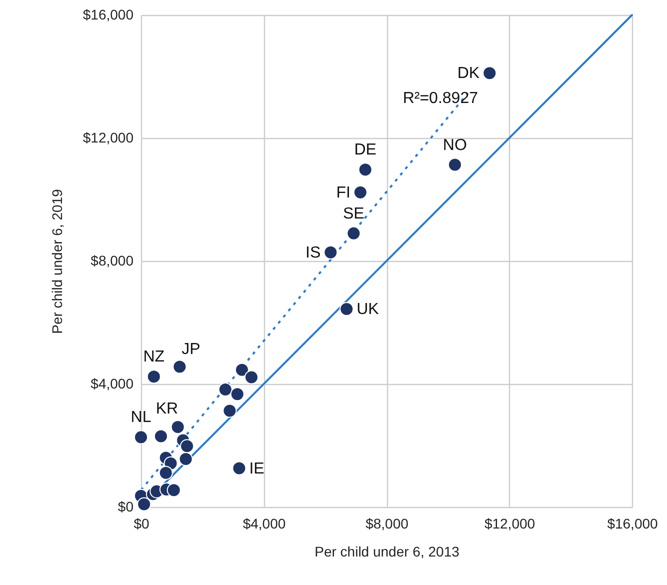  I want to click on data-label: NZ, so click(154, 357).